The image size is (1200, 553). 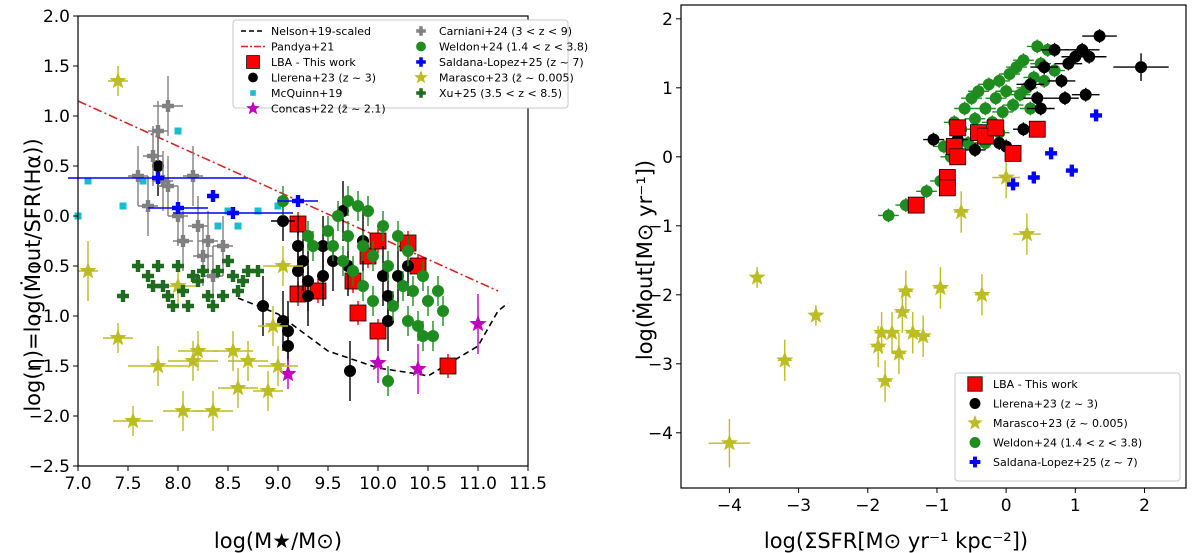 I want to click on left-legend-label: LBA - This work, so click(x=313, y=62).